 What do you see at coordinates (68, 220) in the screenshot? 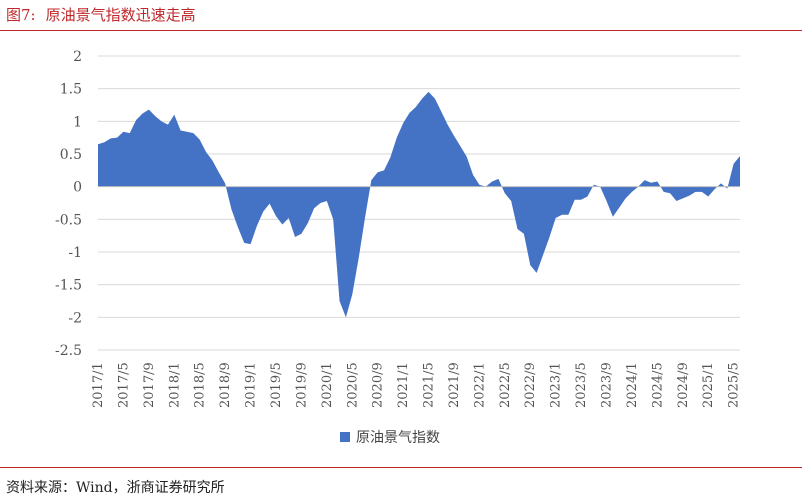
I see `y-tick-label: -0.5` at bounding box center [68, 220].